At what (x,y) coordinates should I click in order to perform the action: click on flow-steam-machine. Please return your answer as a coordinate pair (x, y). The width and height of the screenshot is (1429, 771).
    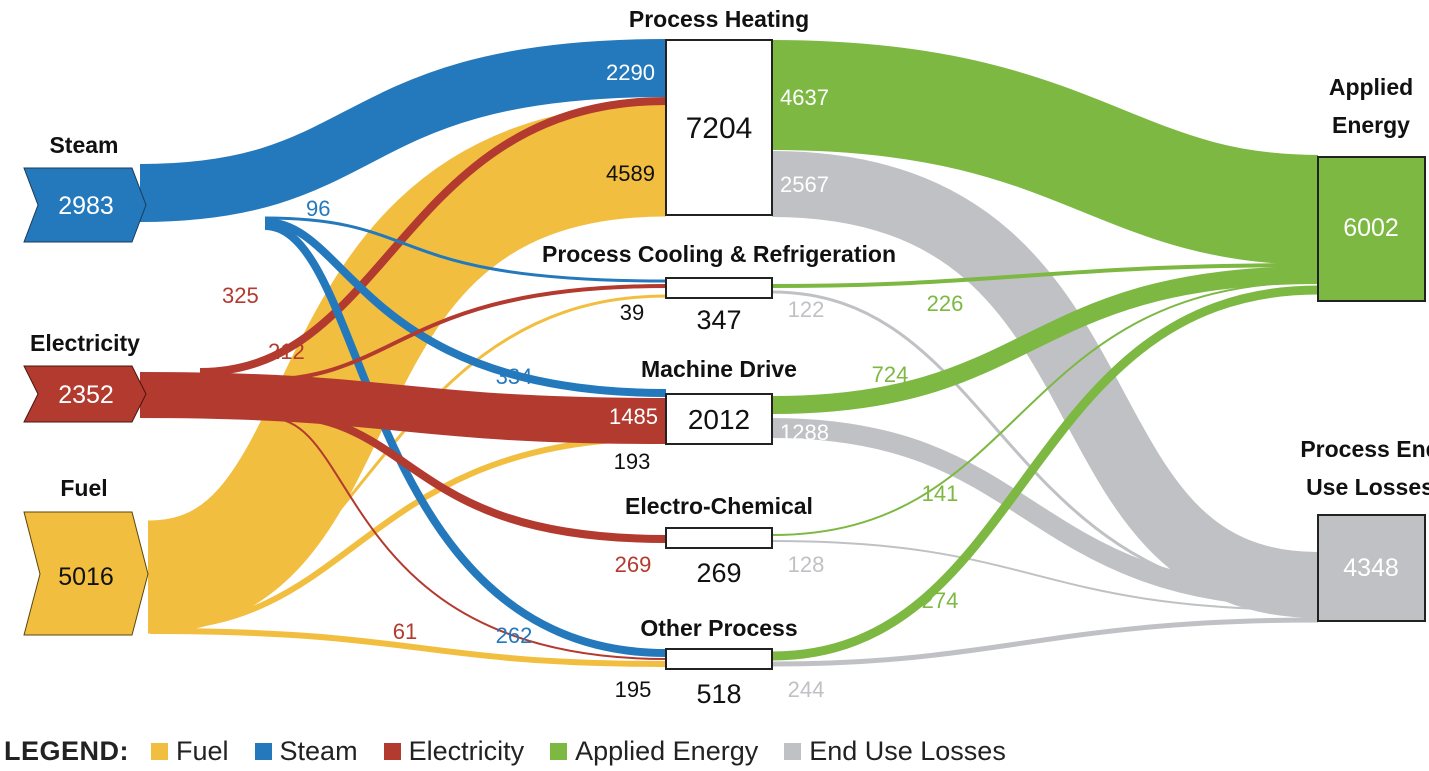
    Looking at the image, I should click on (465, 307).